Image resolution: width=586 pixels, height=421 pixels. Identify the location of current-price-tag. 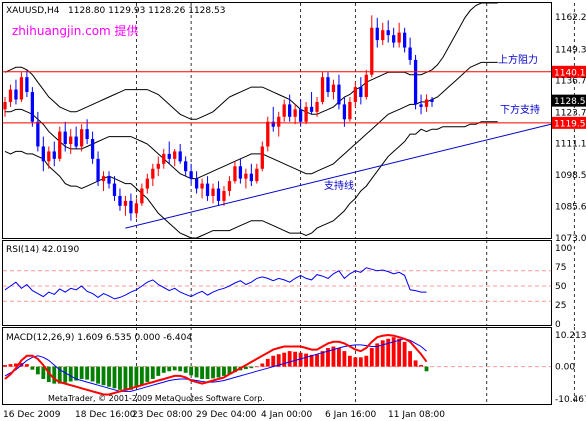
(569, 100).